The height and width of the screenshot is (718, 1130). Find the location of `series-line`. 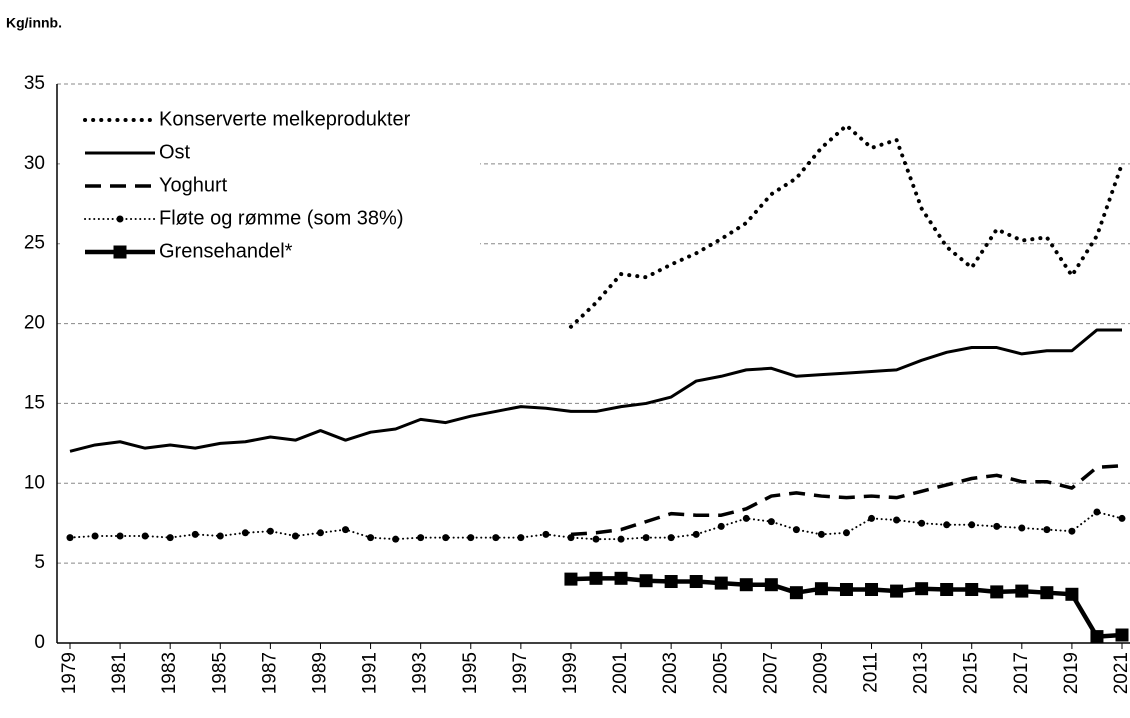

series-line is located at coordinates (596, 526).